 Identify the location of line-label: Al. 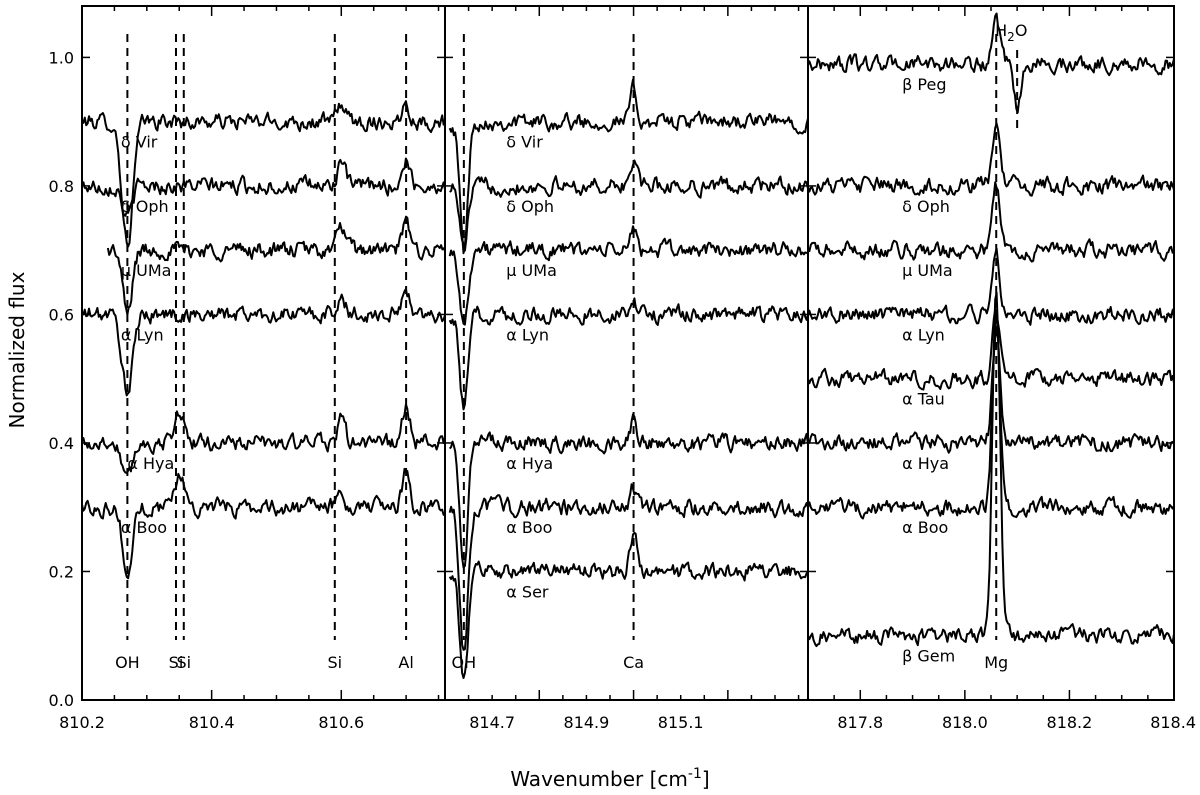
(405, 662).